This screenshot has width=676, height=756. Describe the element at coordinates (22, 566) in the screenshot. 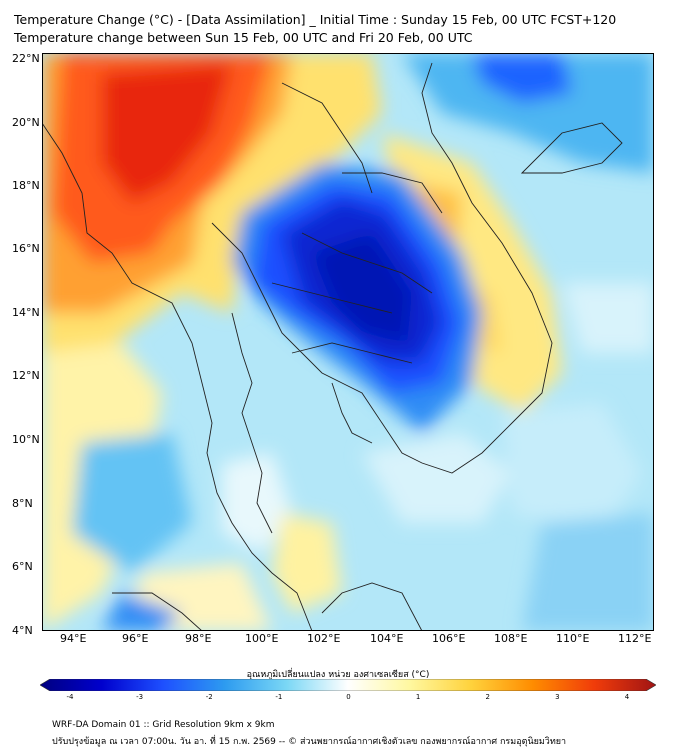

I see `lat-label: 6°N` at that location.